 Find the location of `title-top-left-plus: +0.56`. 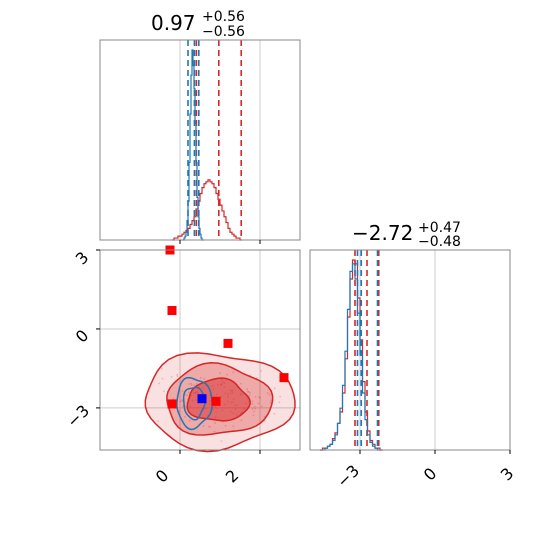

title-top-left-plus: +0.56 is located at coordinates (223, 17).